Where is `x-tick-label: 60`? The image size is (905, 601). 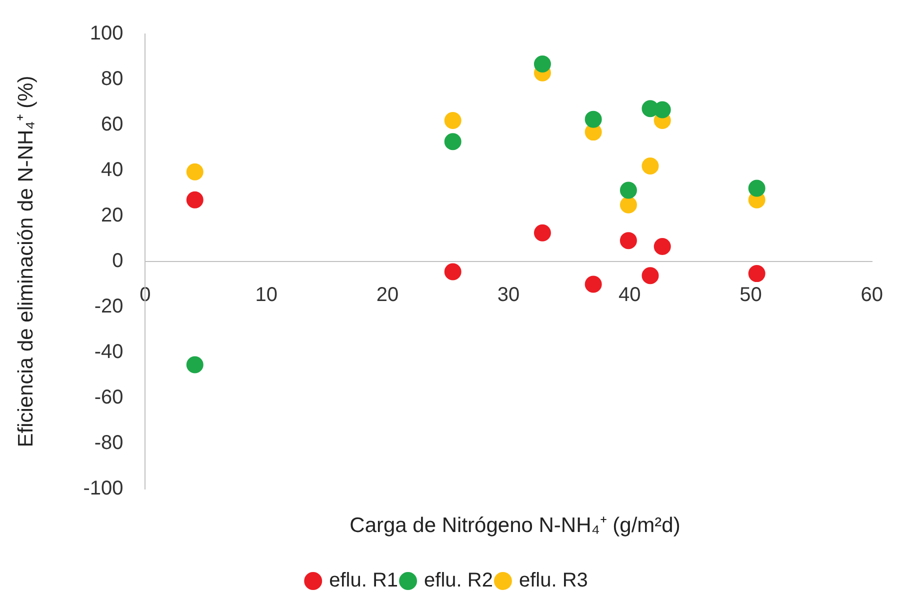
x-tick-label: 60 is located at coordinates (871, 295).